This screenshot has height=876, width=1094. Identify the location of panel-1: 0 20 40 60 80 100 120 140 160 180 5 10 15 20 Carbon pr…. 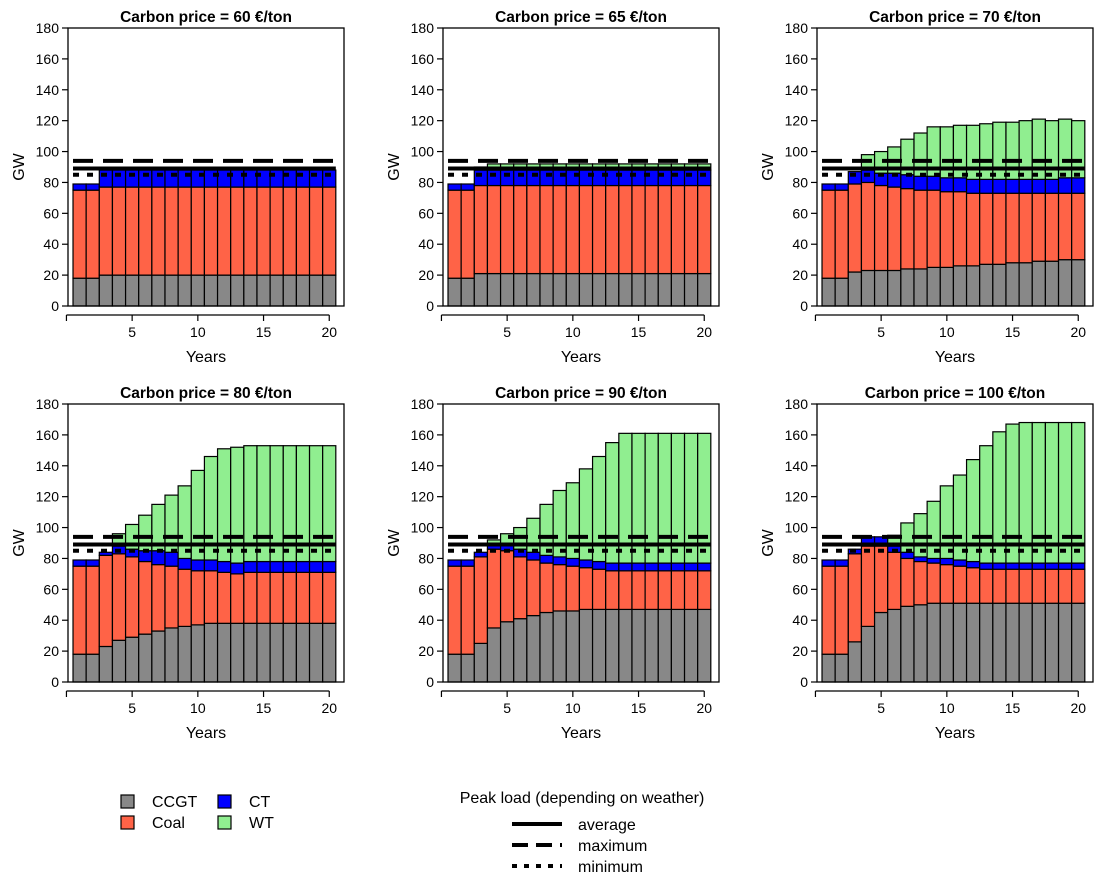
(178, 187).